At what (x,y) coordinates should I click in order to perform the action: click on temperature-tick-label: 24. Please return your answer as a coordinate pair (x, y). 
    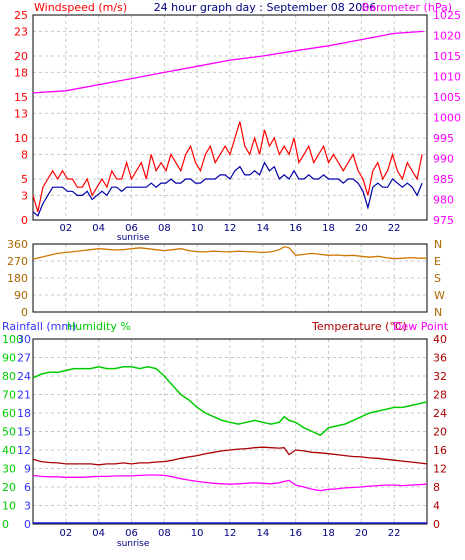
    Looking at the image, I should click on (440, 413).